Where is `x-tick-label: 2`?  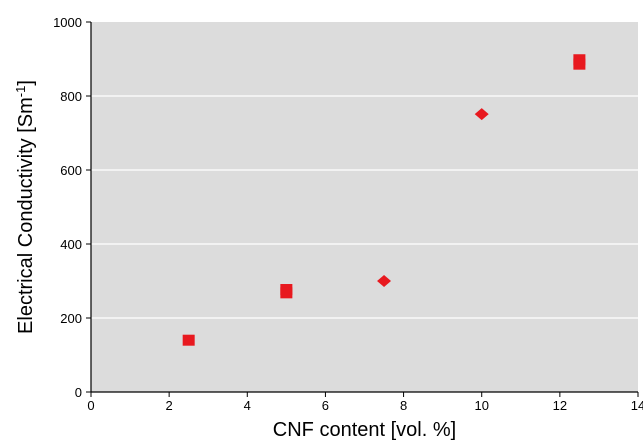
x-tick-label: 2 is located at coordinates (169, 405).